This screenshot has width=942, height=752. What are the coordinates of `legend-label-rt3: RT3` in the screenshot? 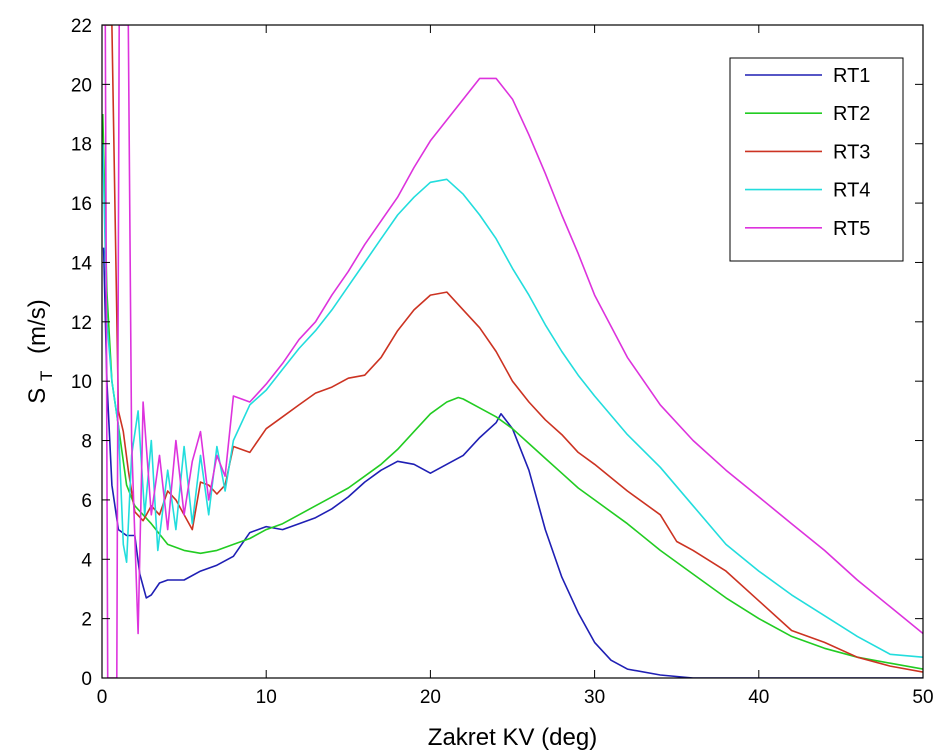 It's located at (851, 152).